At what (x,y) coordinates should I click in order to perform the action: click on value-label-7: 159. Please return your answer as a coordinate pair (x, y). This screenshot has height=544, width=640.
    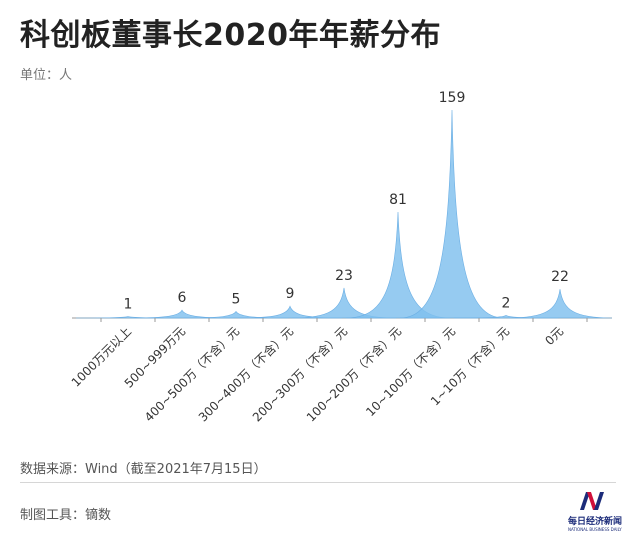
    Looking at the image, I should click on (452, 98).